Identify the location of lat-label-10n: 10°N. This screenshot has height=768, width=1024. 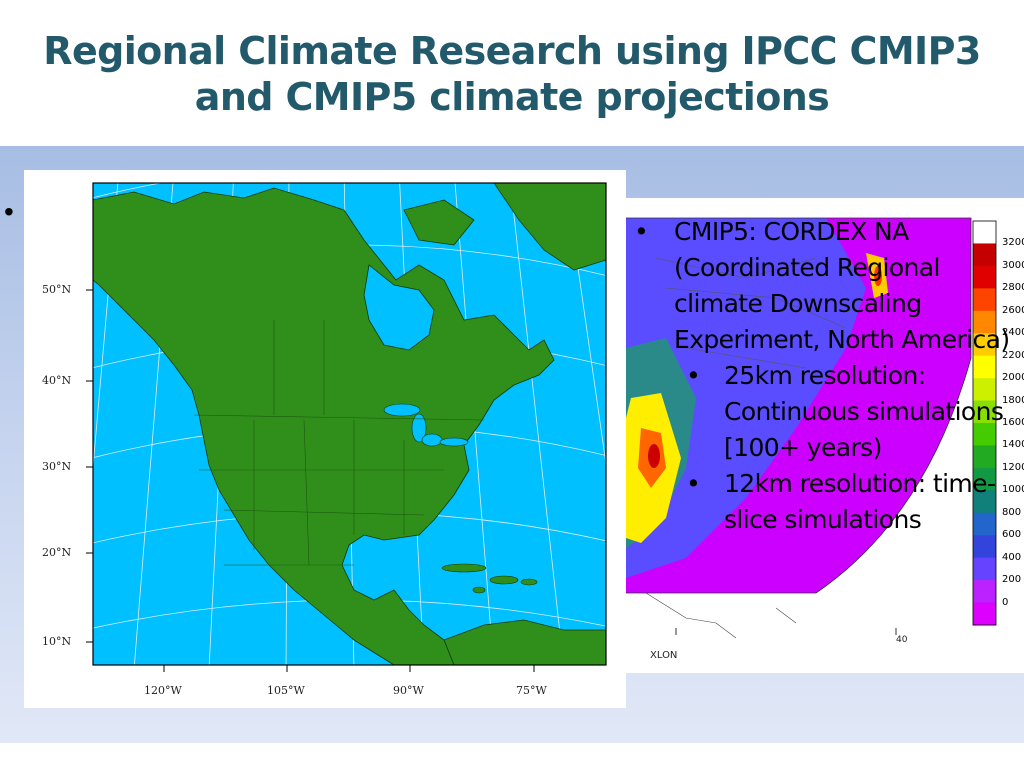
(57, 641).